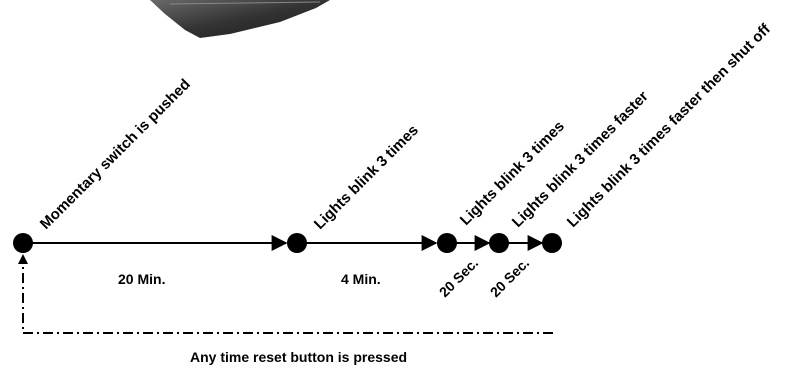 This screenshot has width=796, height=371. What do you see at coordinates (23, 259) in the screenshot?
I see `reset-arrowhead` at bounding box center [23, 259].